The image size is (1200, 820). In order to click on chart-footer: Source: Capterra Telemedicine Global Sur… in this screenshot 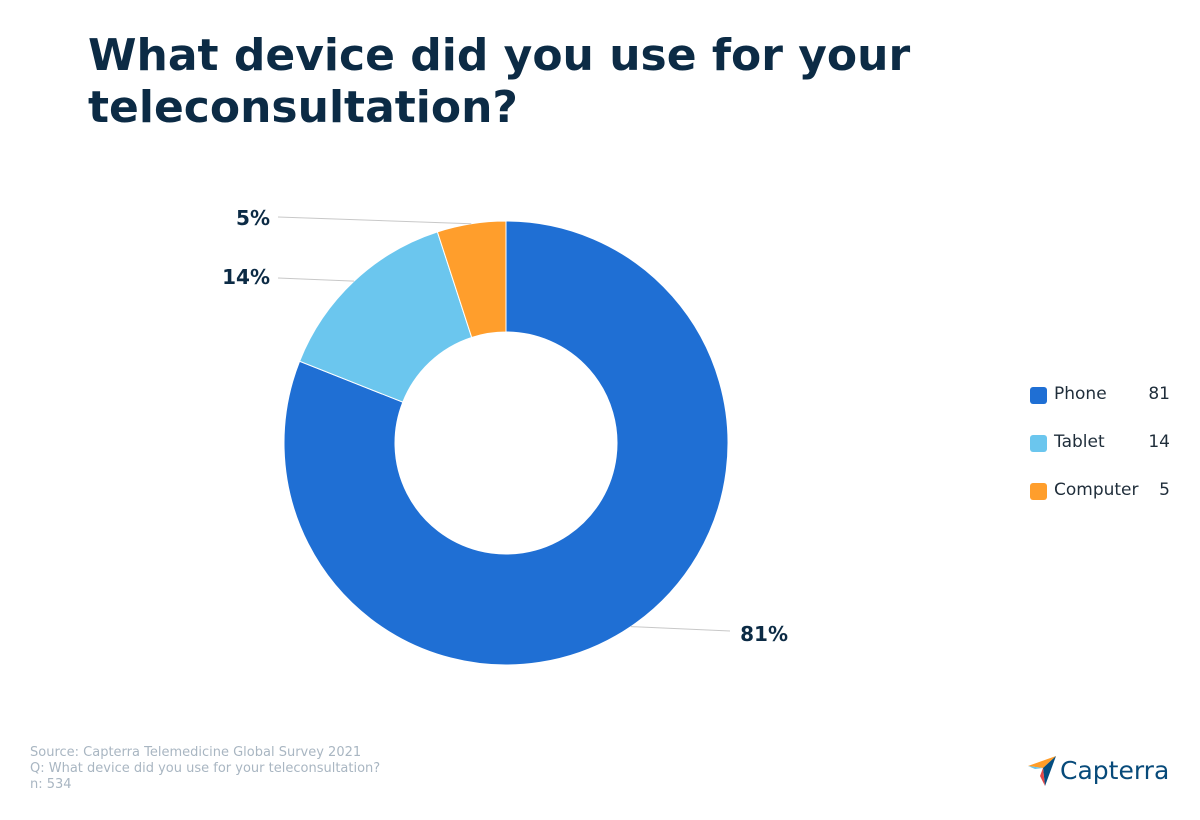, I will do `click(205, 769)`.